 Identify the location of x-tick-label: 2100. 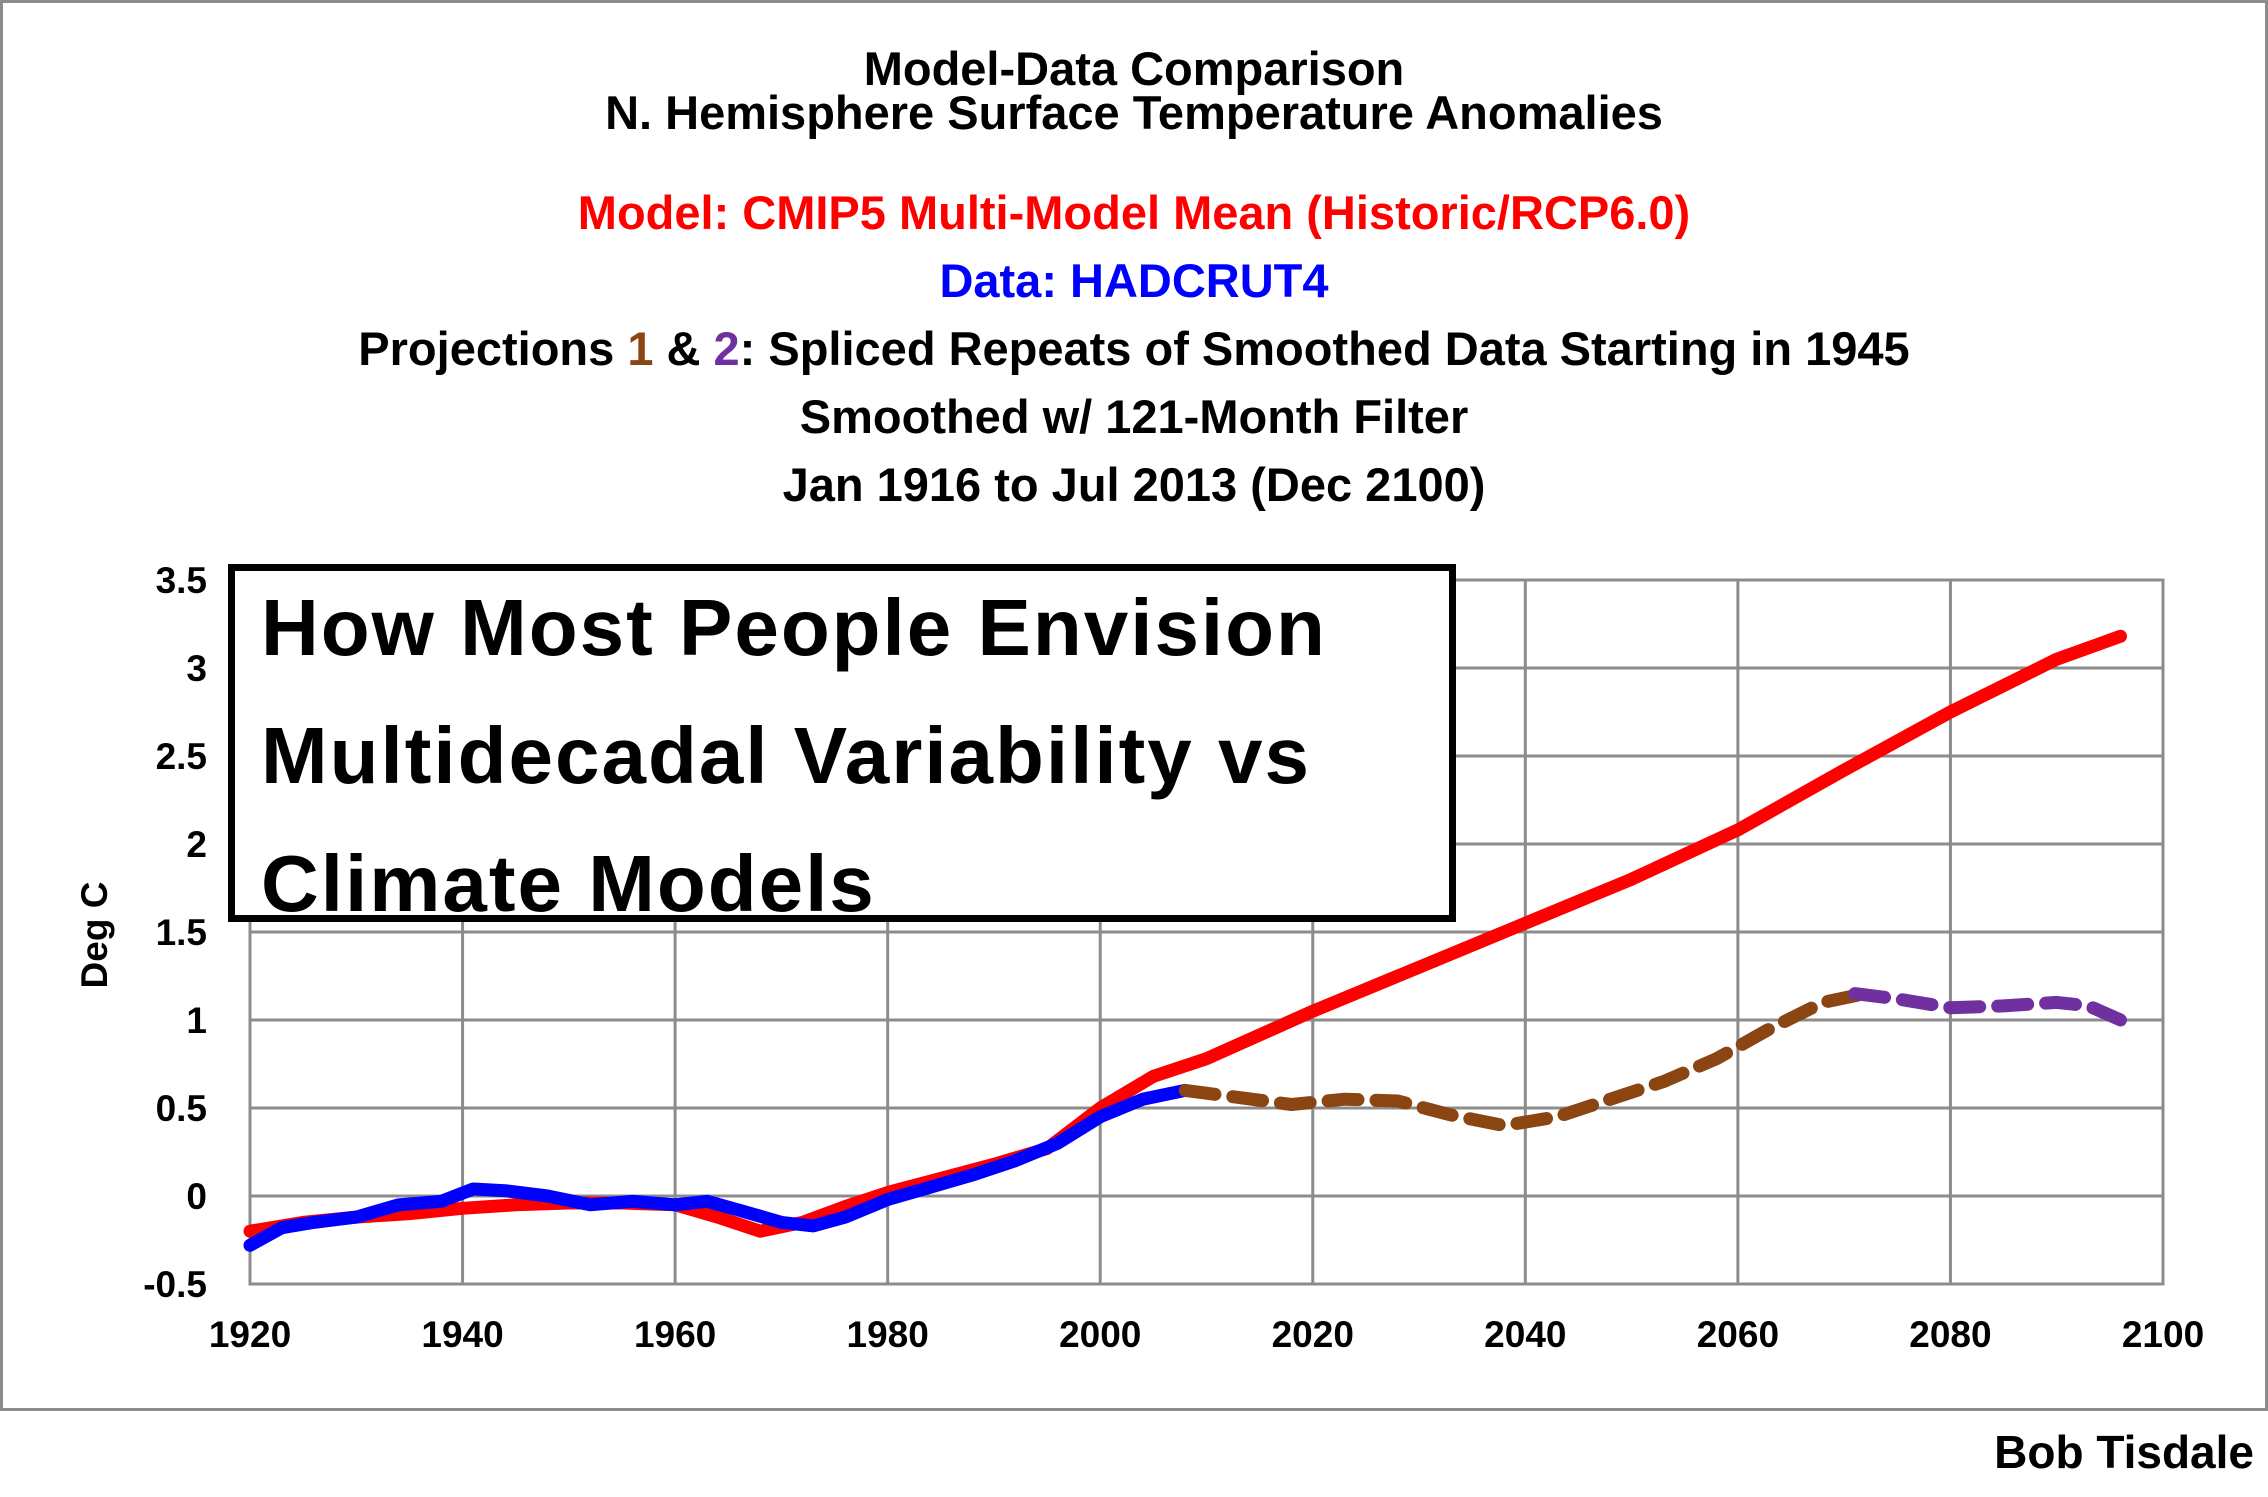
(2163, 1334).